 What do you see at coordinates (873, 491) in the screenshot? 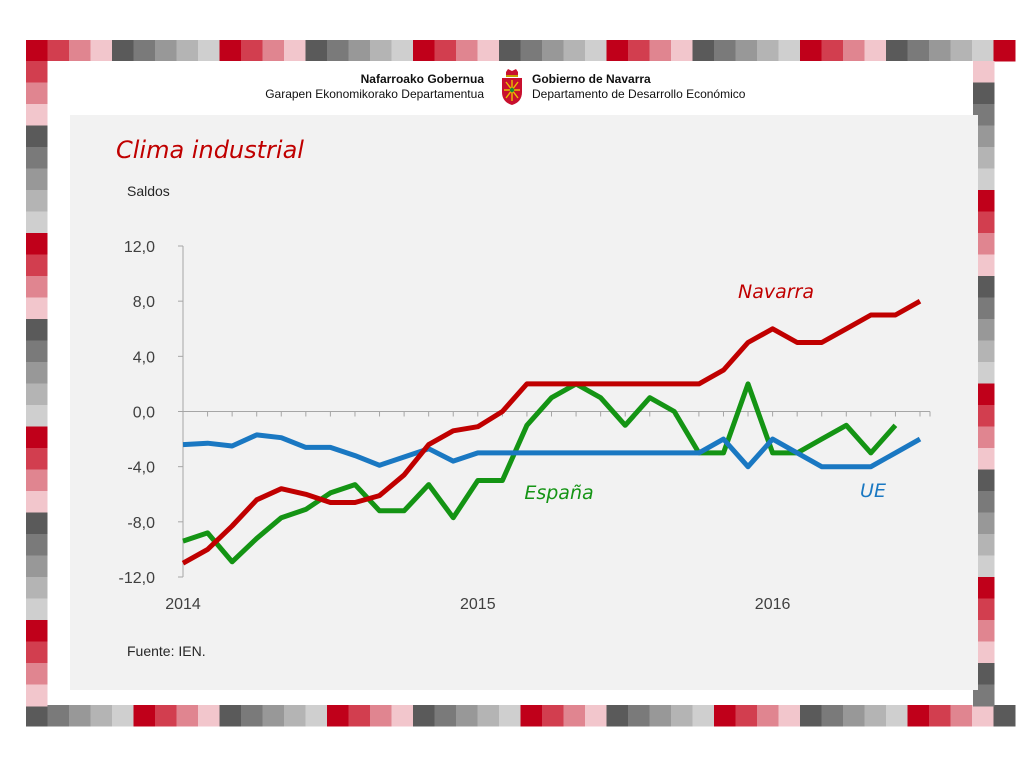
I see `series-label-ue: UE` at bounding box center [873, 491].